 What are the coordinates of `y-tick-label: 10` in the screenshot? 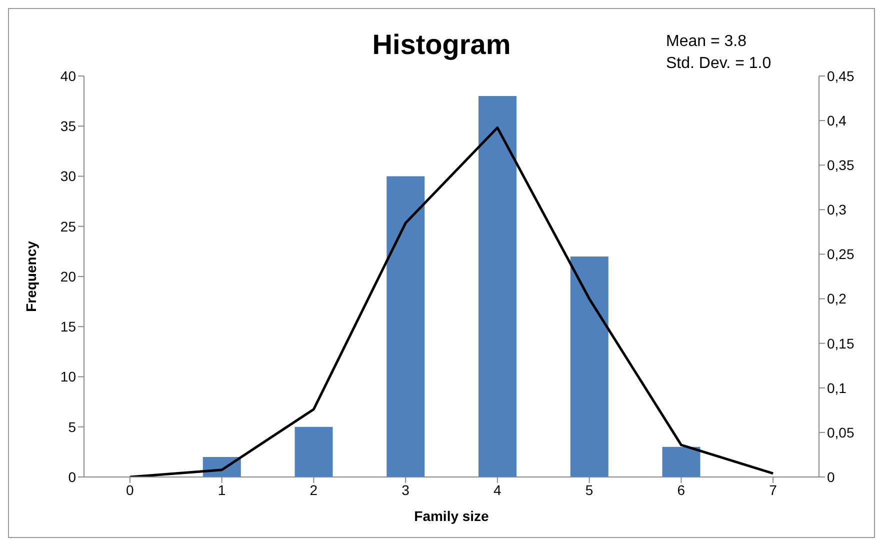 It's located at (68, 376).